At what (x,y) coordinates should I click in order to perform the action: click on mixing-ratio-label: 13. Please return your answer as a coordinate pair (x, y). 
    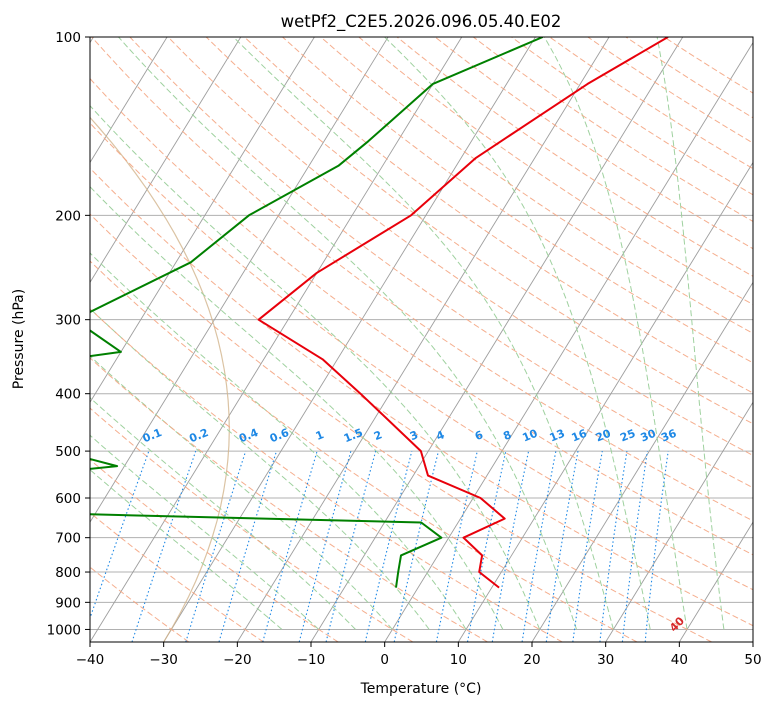
    Looking at the image, I should click on (557, 436).